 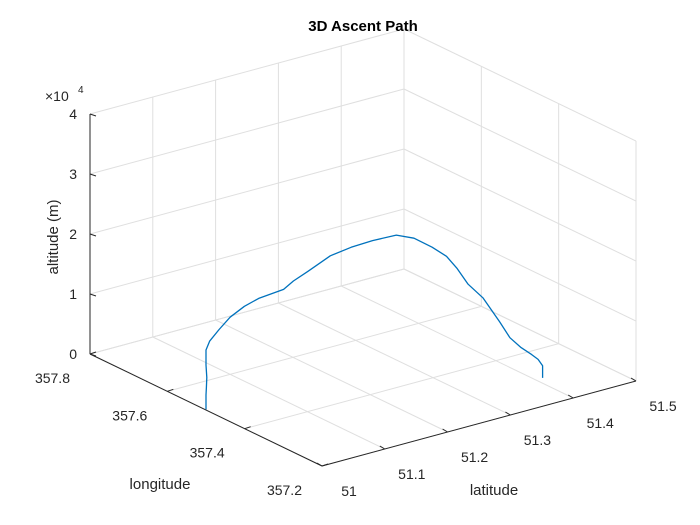 I want to click on chart-title: 3D Ascent Path, so click(x=362, y=26).